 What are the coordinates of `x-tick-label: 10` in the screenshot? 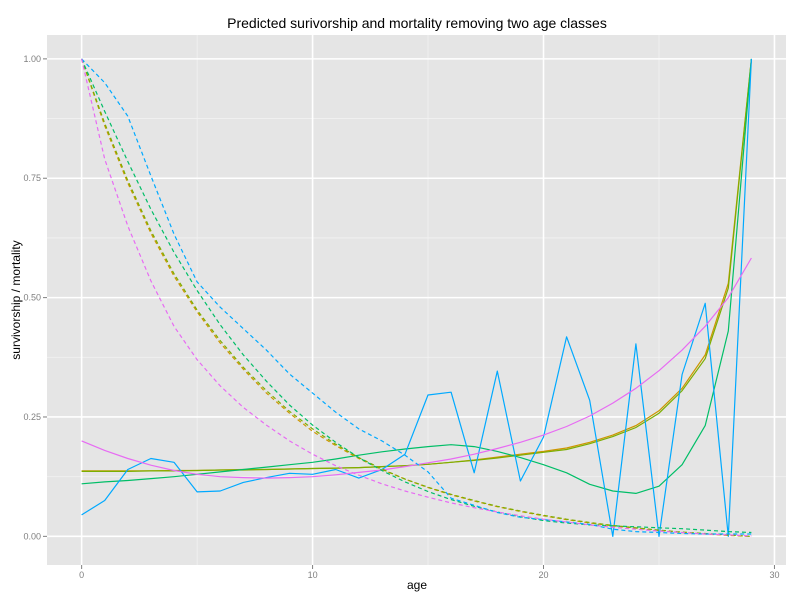 It's located at (313, 575).